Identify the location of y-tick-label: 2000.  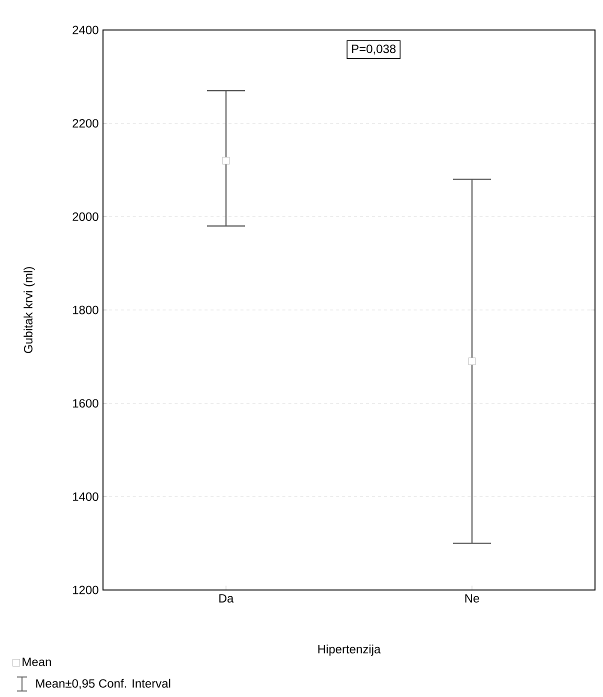
(85, 216).